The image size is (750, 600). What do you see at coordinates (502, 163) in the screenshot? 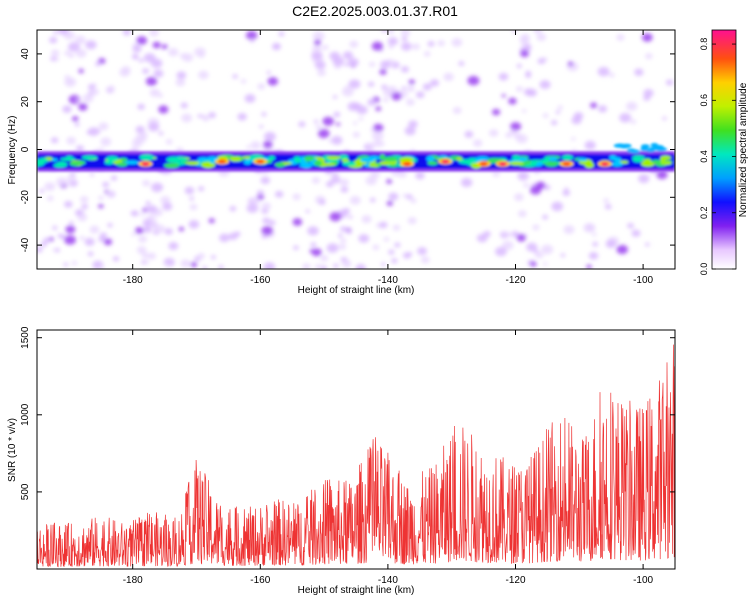
I see `hotspot-core` at bounding box center [502, 163].